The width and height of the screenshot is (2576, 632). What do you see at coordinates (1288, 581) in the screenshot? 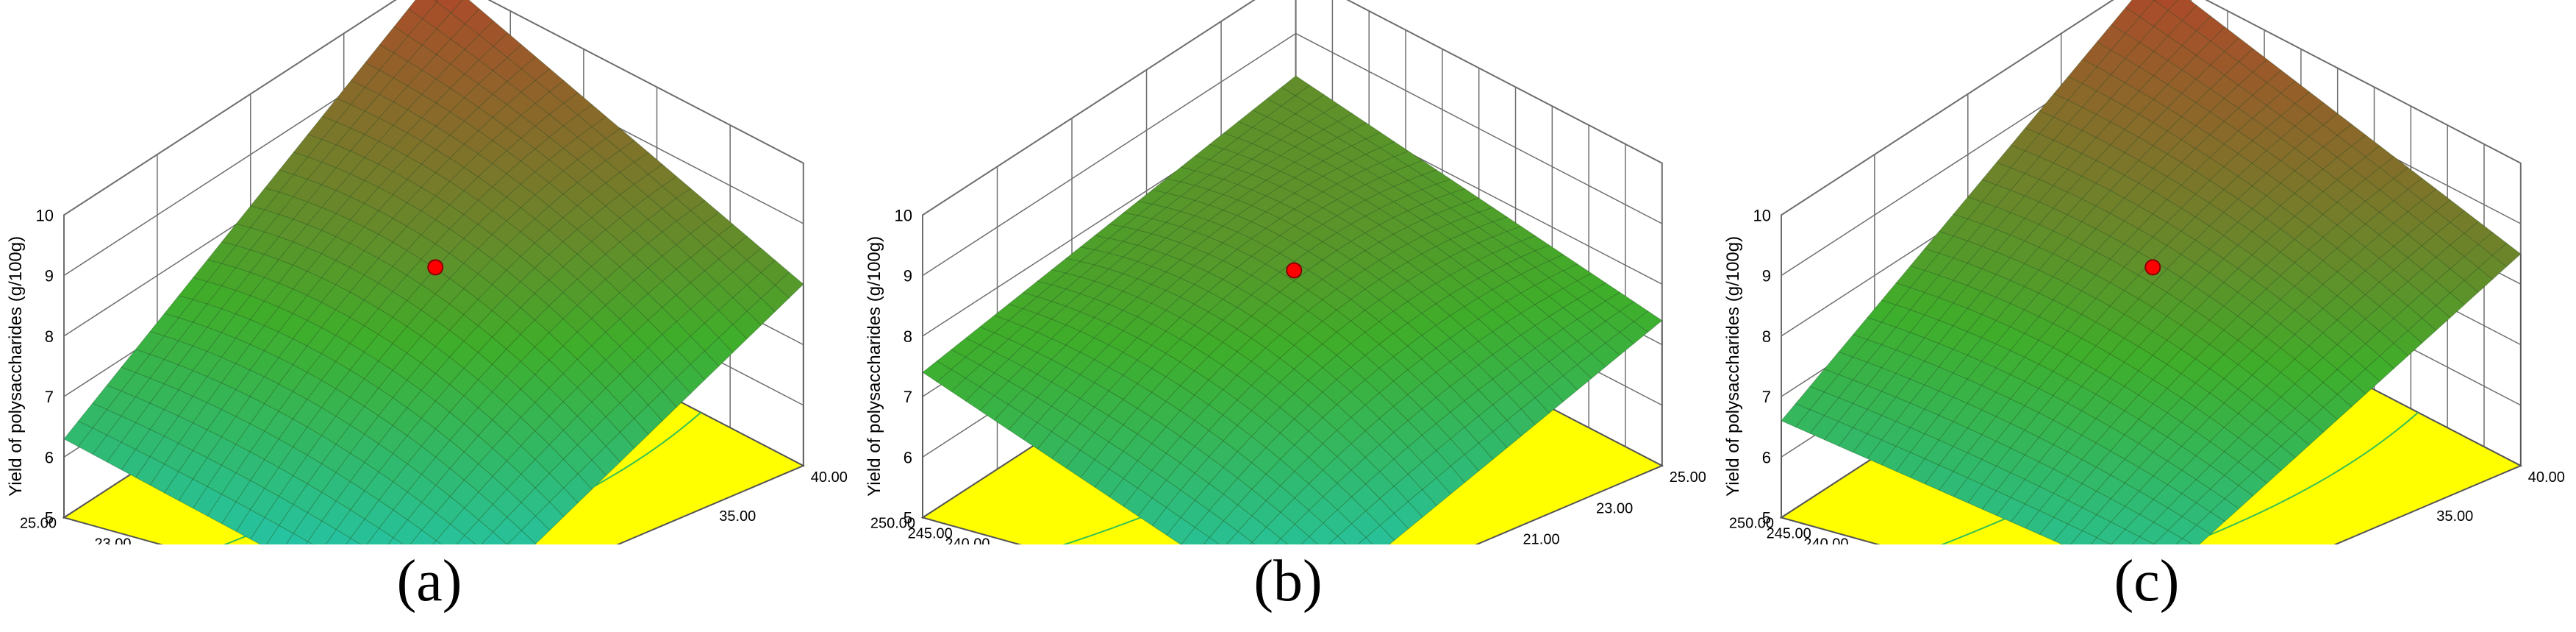
I see `caption-b: (b)` at bounding box center [1288, 581].